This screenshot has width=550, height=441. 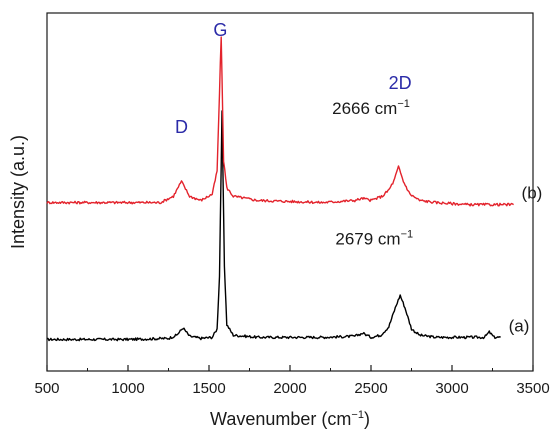 What do you see at coordinates (519, 325) in the screenshot?
I see `series-label: (a)` at bounding box center [519, 325].